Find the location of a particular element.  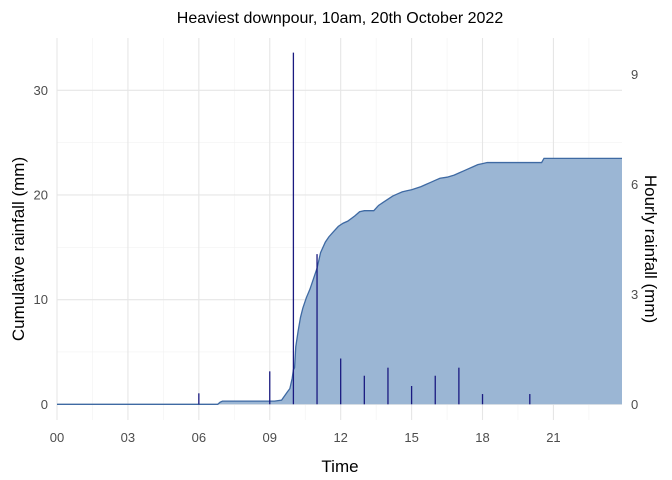

x-tick-label: 21 is located at coordinates (553, 437).